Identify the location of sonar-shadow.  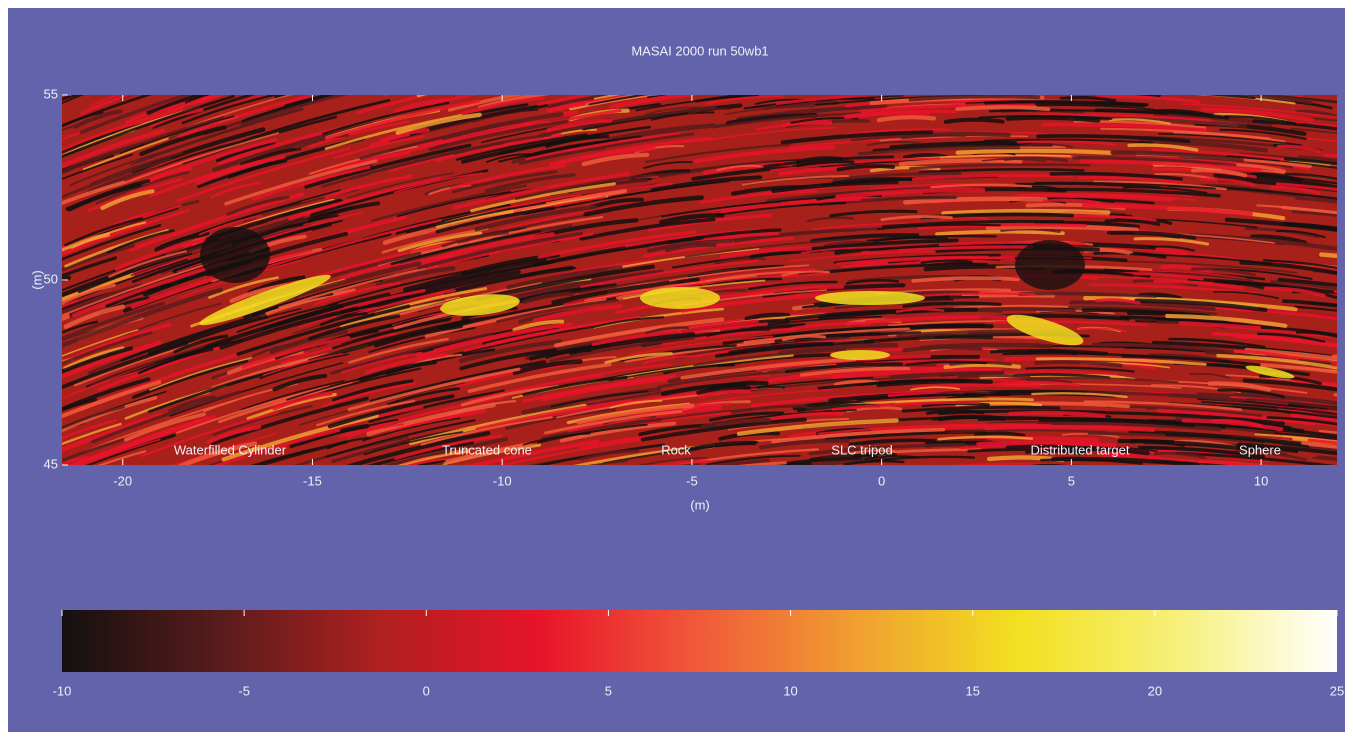
(235, 255).